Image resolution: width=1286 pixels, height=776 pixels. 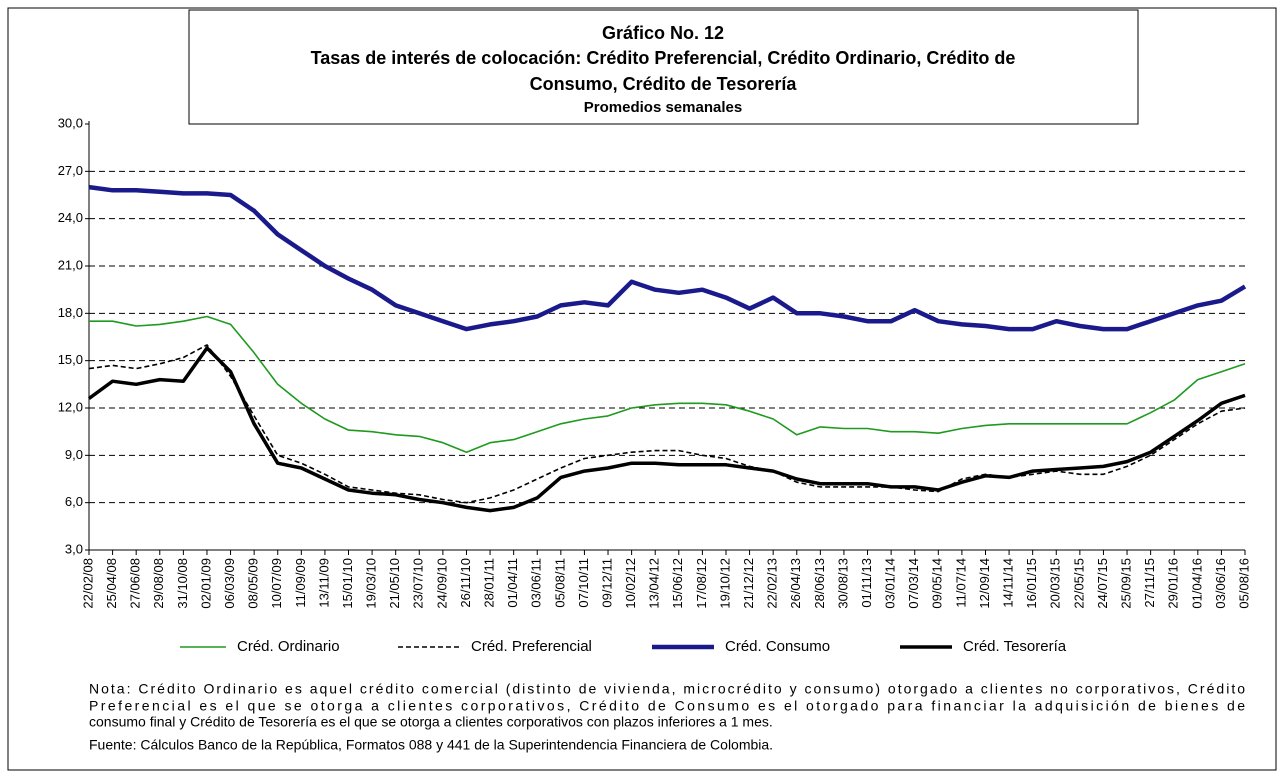 I want to click on x-tick-label: 28/06/13, so click(x=819, y=583).